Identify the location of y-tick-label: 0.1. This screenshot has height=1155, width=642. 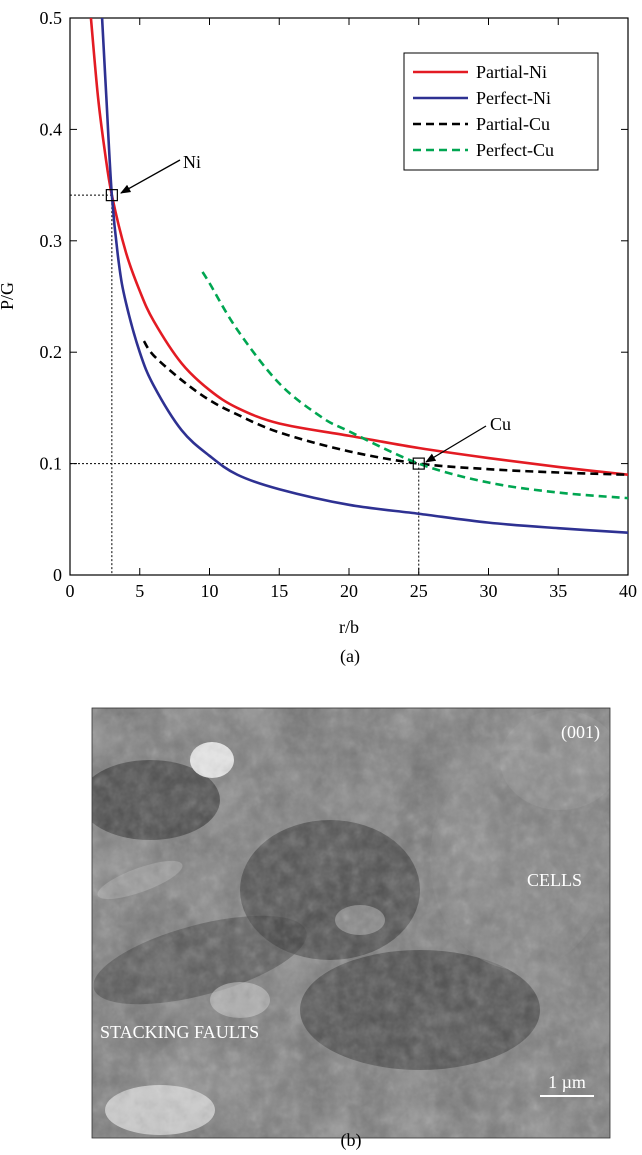
(51, 464).